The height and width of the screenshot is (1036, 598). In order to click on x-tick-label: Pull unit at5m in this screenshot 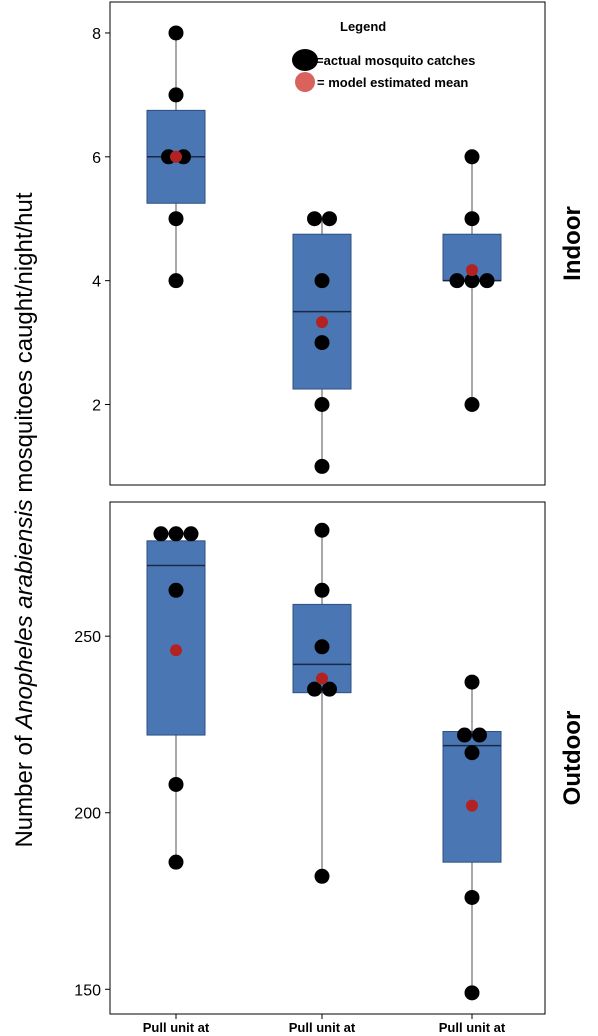, I will do `click(176, 1028)`.